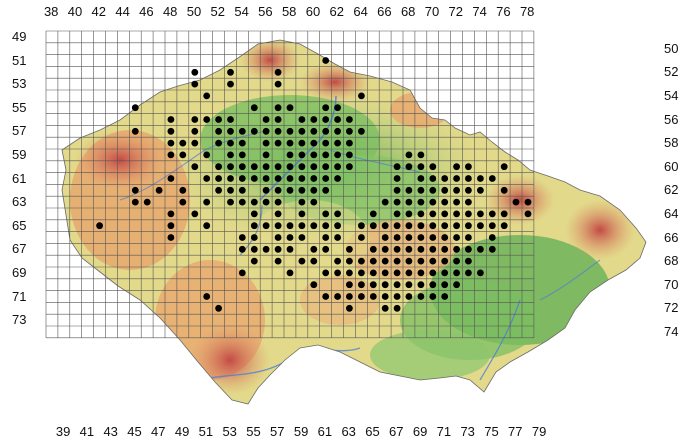 This screenshot has height=448, width=692. Describe the element at coordinates (539, 431) in the screenshot. I see `axis-label: 79` at that location.